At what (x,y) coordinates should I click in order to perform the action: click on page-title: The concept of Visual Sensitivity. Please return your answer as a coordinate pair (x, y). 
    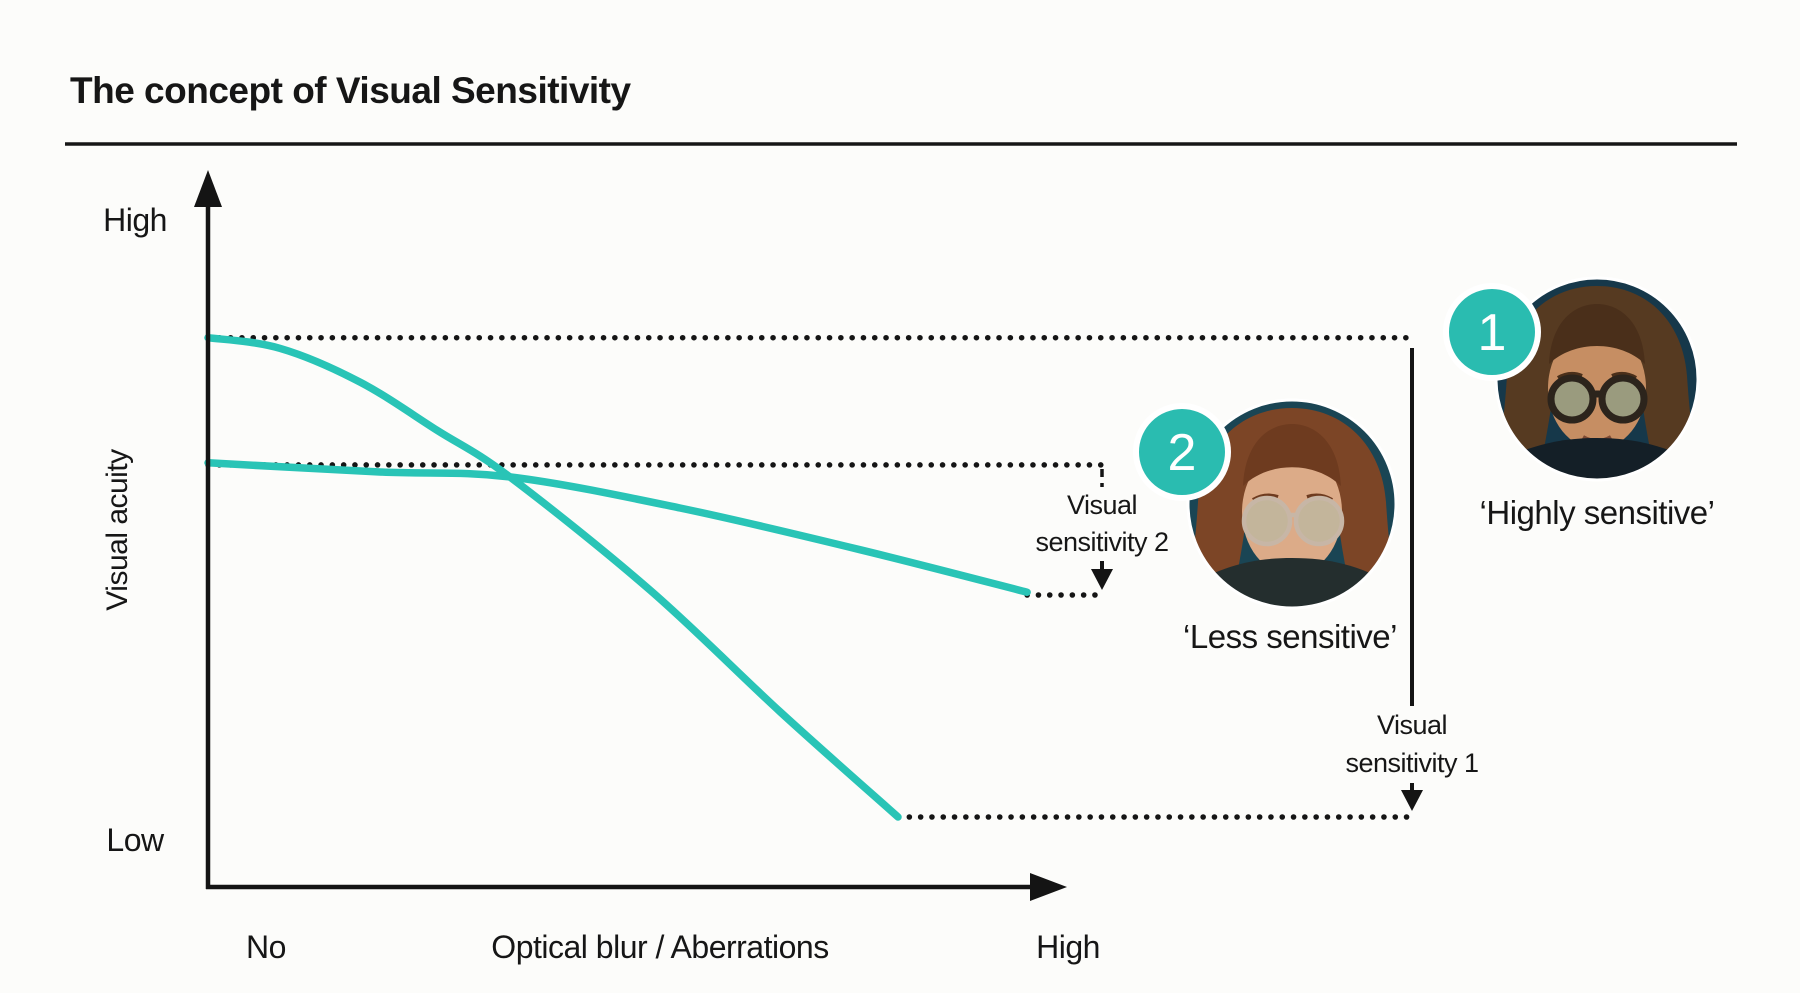
    Looking at the image, I should click on (350, 90).